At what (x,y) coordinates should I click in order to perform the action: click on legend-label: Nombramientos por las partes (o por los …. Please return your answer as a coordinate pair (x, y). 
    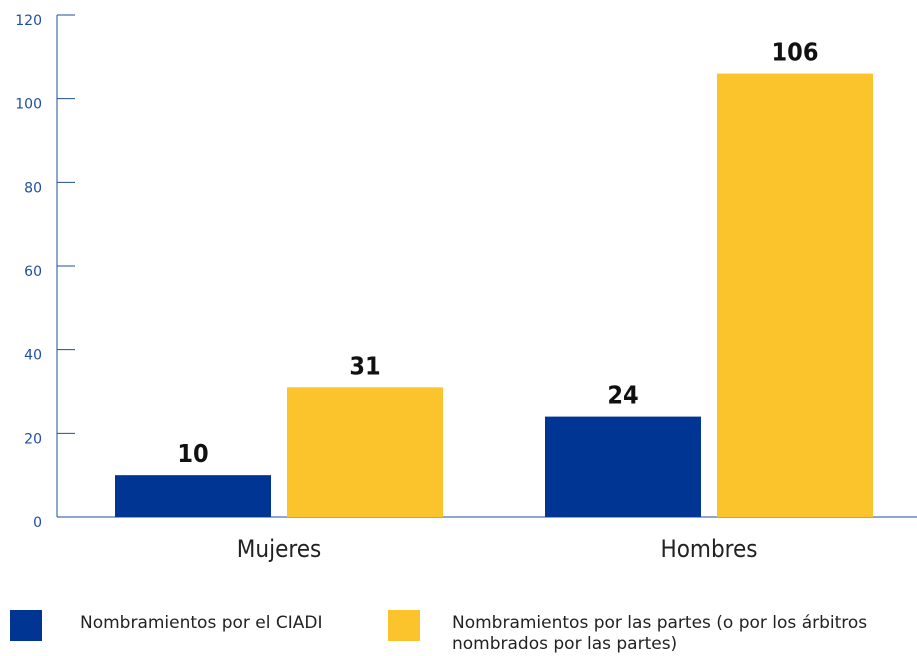
    Looking at the image, I should click on (660, 633).